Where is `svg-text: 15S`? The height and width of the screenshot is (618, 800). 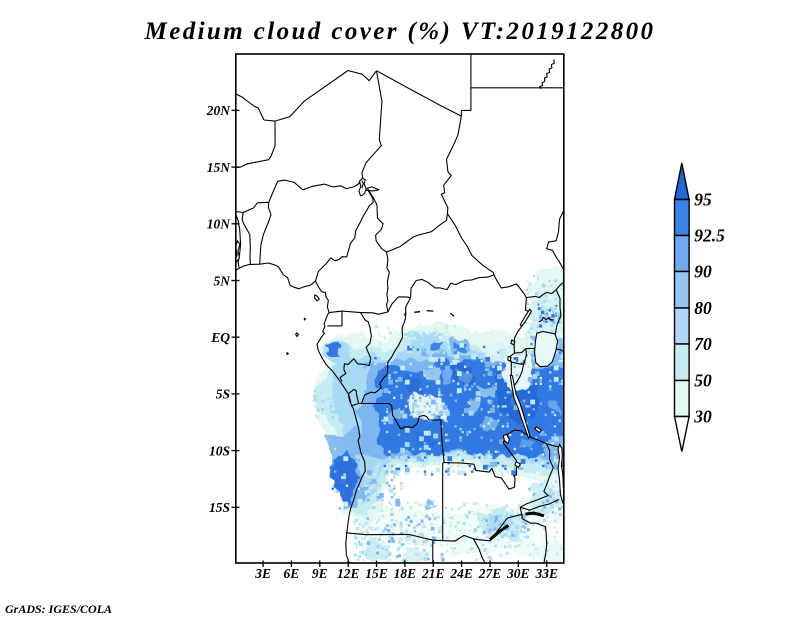
svg-text: 15S is located at coordinates (219, 507).